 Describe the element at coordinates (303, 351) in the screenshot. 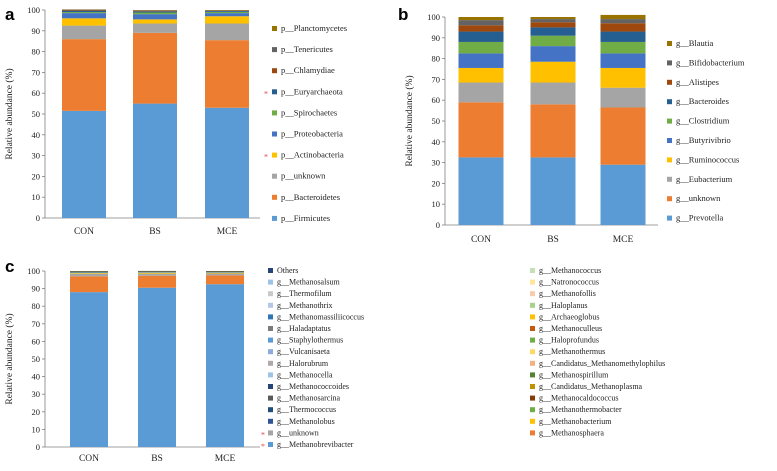

I see `legend-label: g__Vulcanisaeta` at that location.